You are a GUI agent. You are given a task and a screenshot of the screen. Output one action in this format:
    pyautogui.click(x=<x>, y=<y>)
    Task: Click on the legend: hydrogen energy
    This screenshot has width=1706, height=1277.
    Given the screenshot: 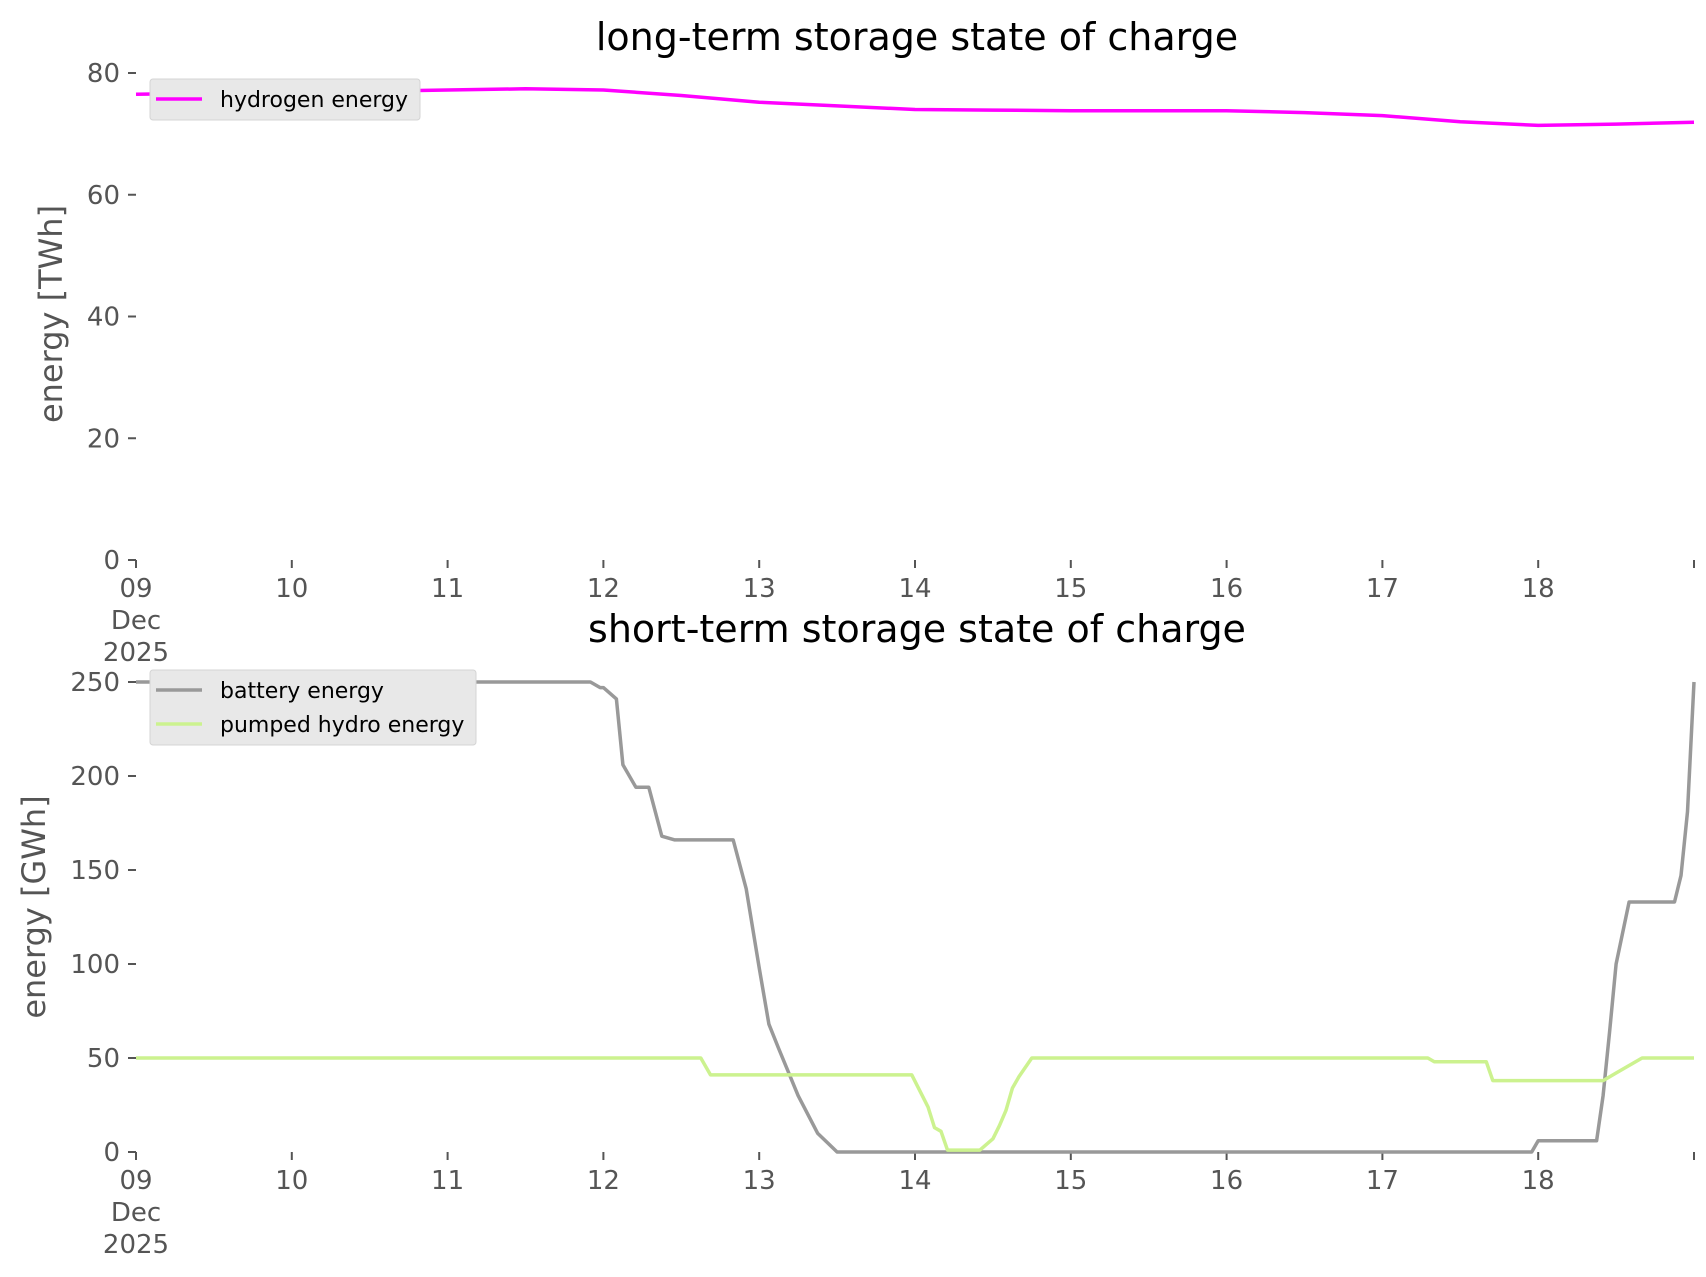 What is the action you would take?
    pyautogui.click(x=285, y=99)
    